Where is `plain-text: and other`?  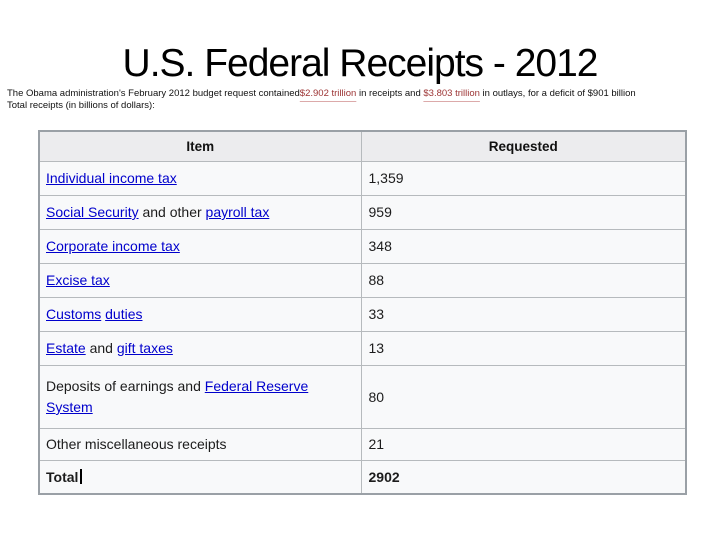 plain-text: and other is located at coordinates (172, 212).